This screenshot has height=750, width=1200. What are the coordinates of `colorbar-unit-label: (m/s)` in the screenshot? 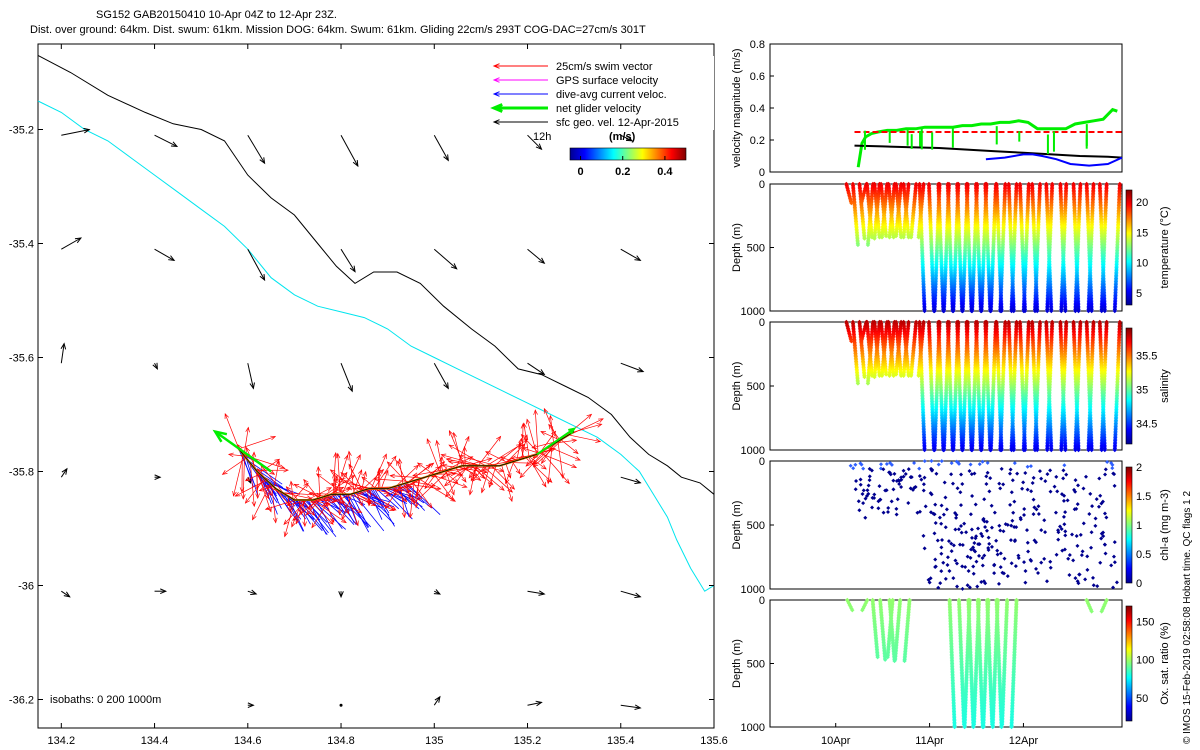 It's located at (622, 137).